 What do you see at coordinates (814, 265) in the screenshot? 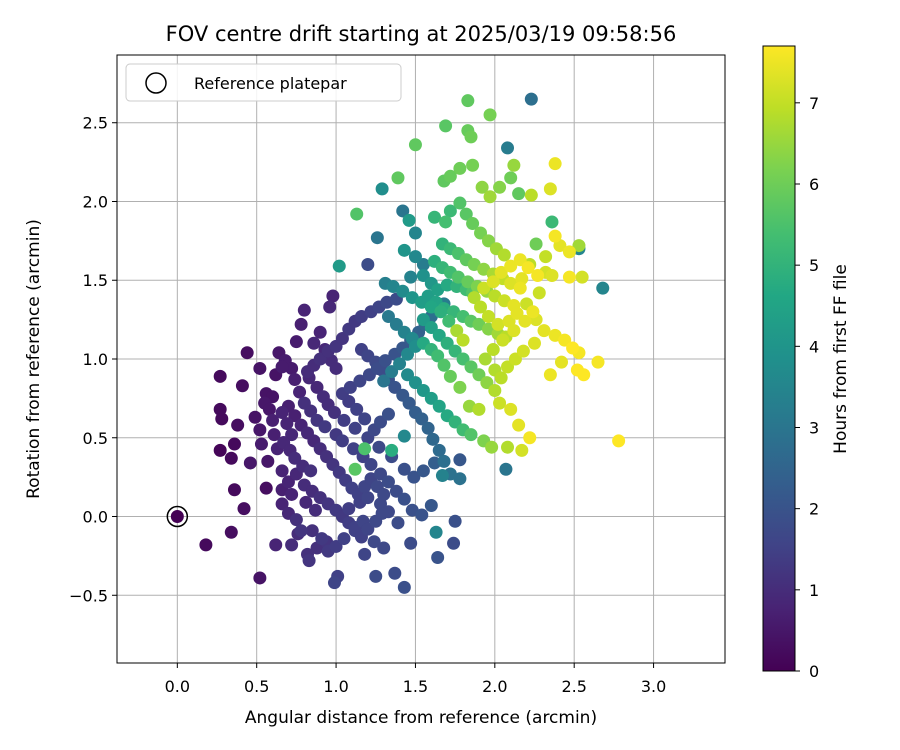
I see `colorbar-tick-label: 5` at bounding box center [814, 265].